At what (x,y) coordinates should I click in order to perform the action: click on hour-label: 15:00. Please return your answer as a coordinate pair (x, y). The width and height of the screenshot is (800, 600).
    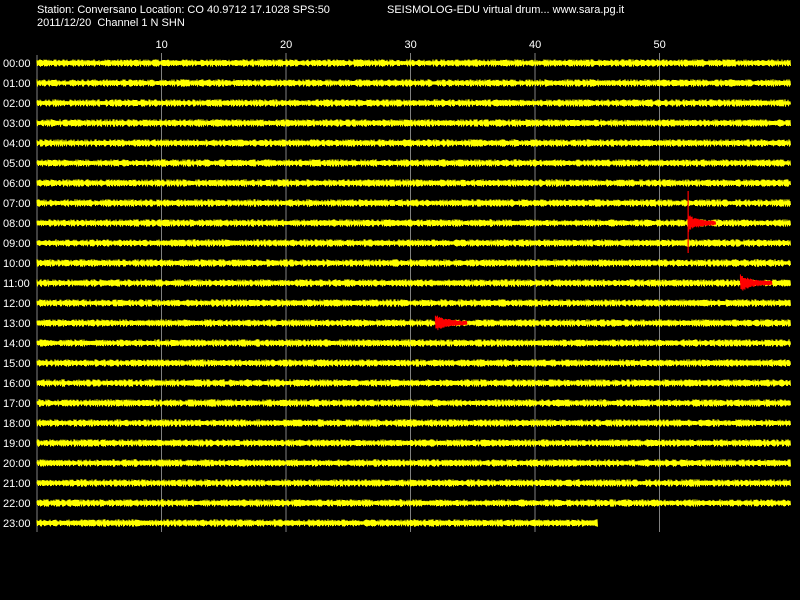
    Looking at the image, I should click on (17, 364).